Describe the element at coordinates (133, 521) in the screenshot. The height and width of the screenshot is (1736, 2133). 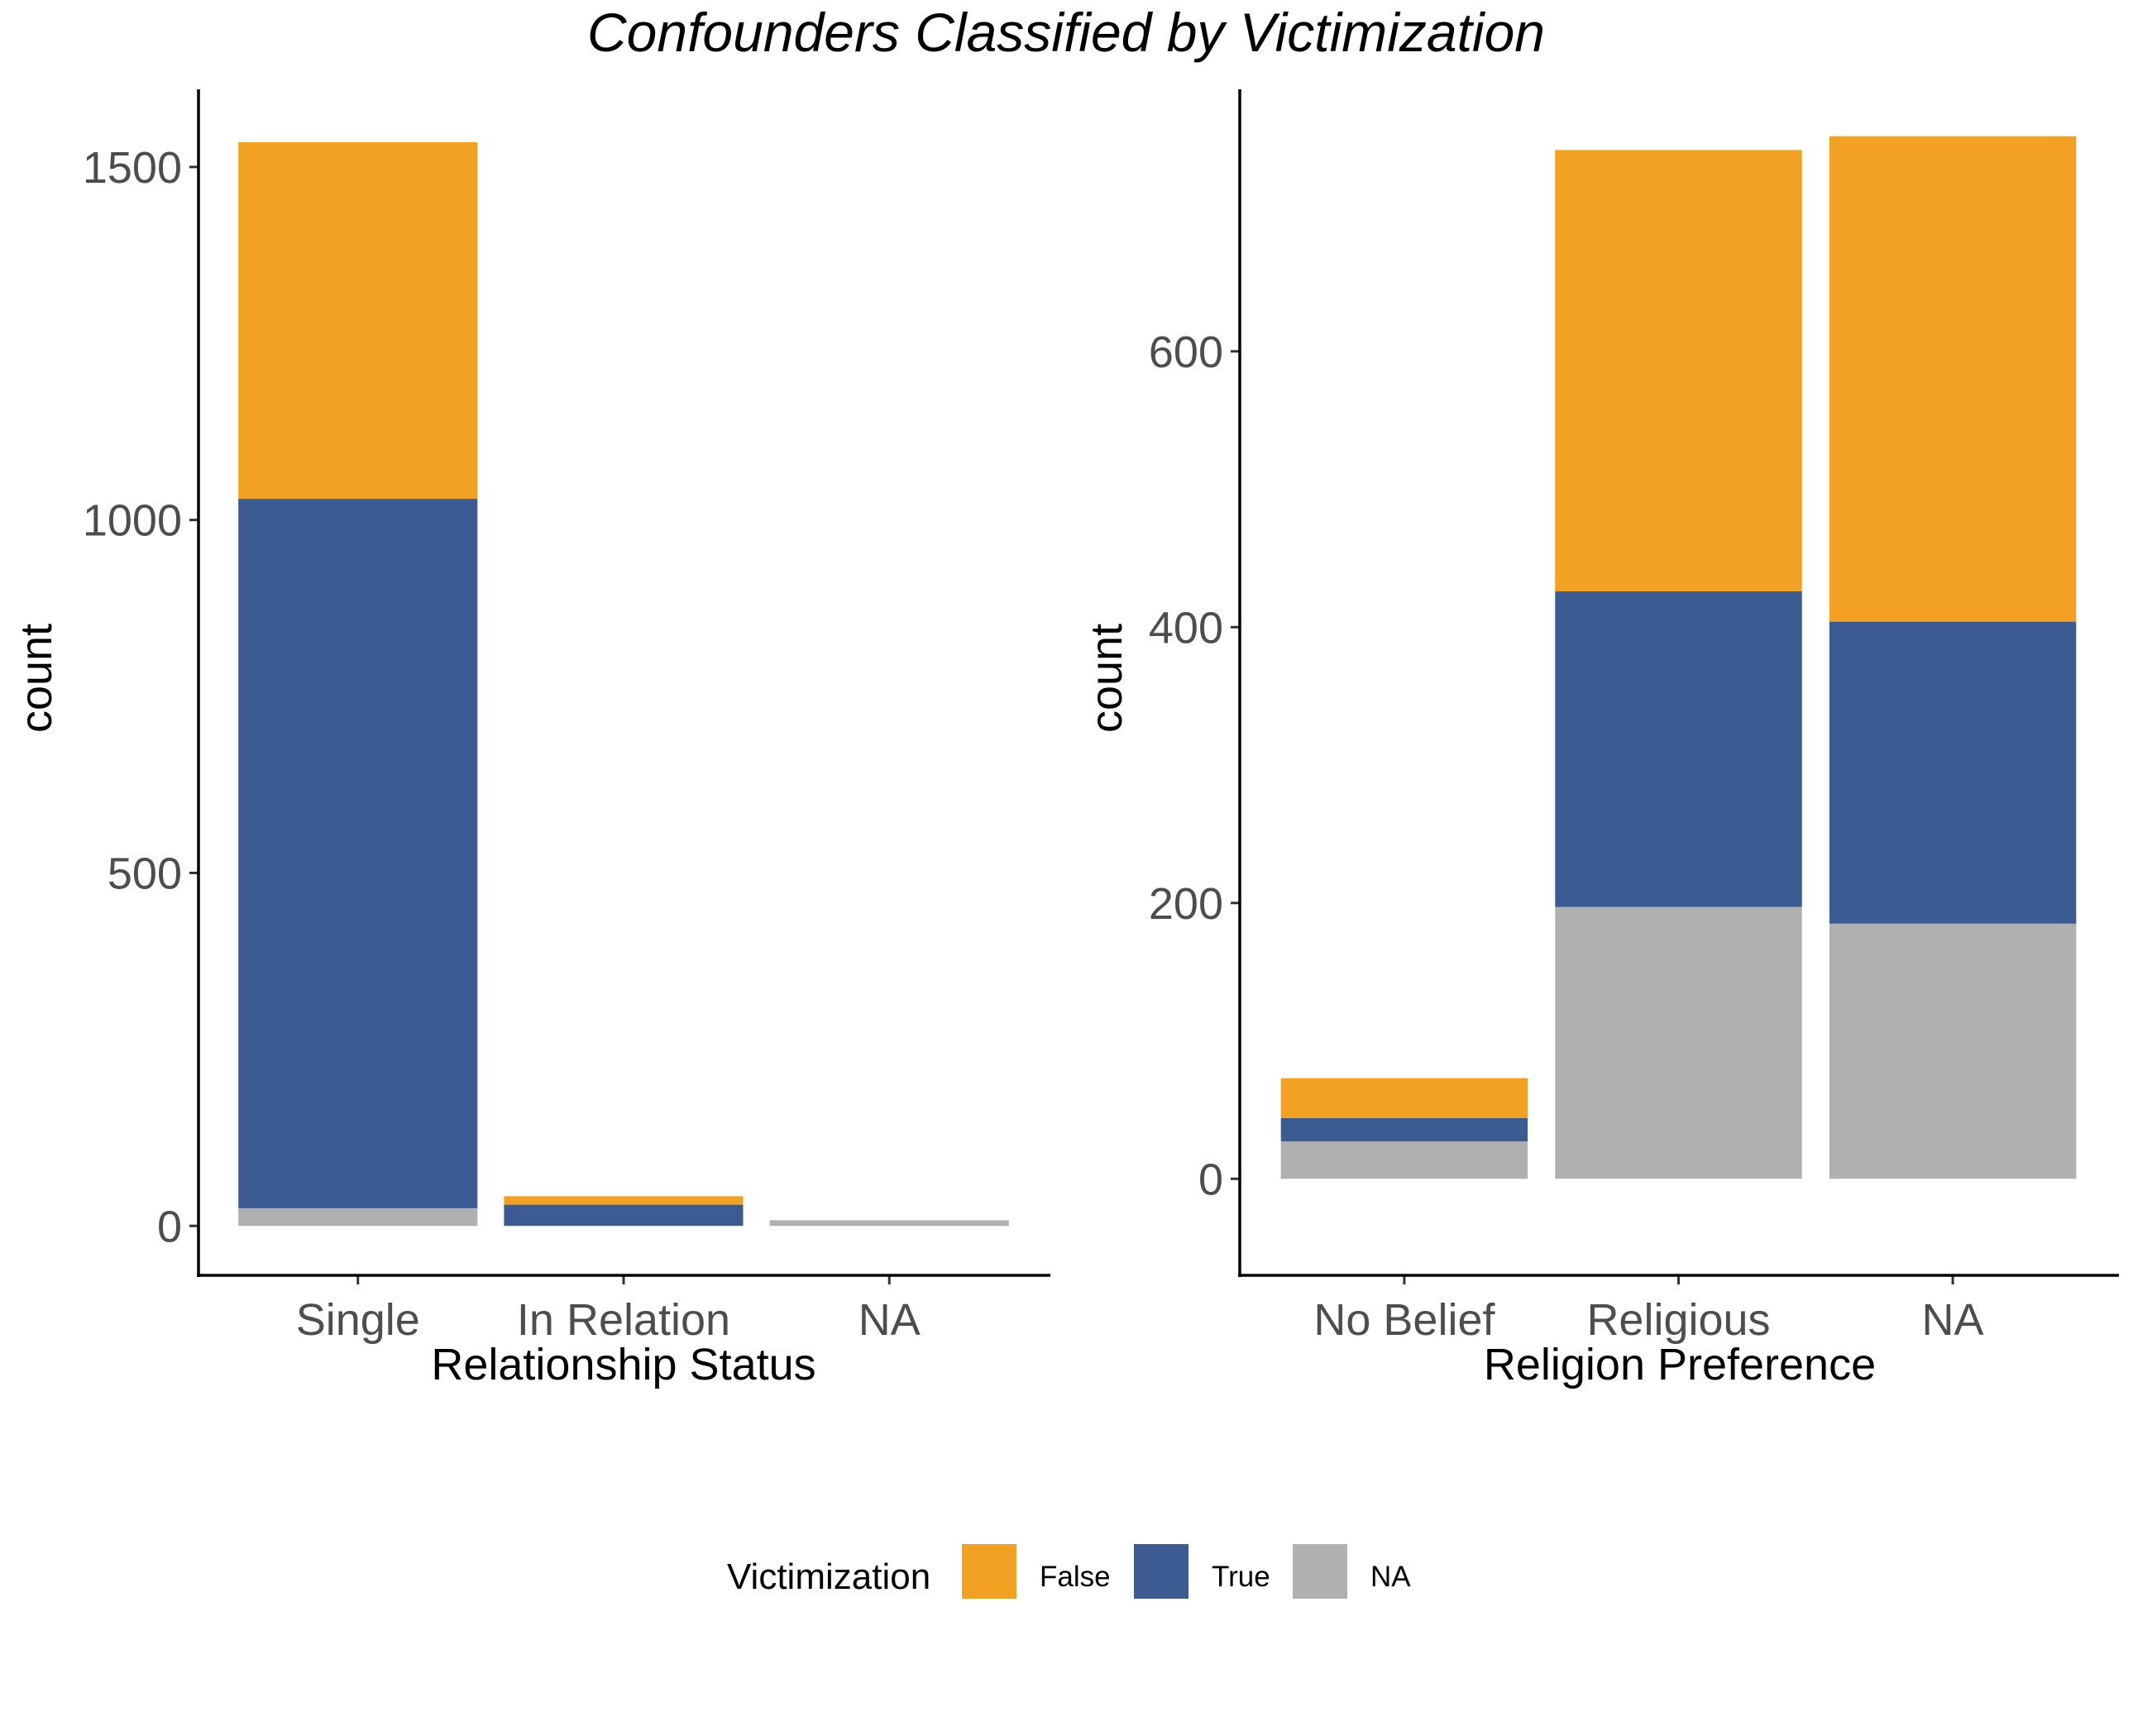
I see `y-tick-label: 1000` at that location.